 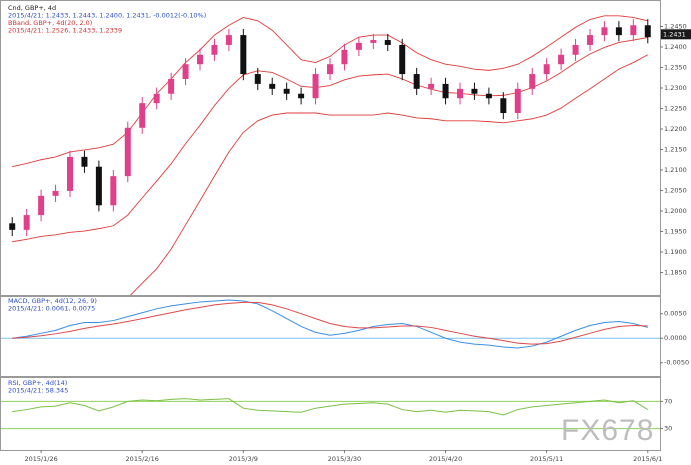 I want to click on y-tick-label: 1.2100, so click(x=675, y=170).